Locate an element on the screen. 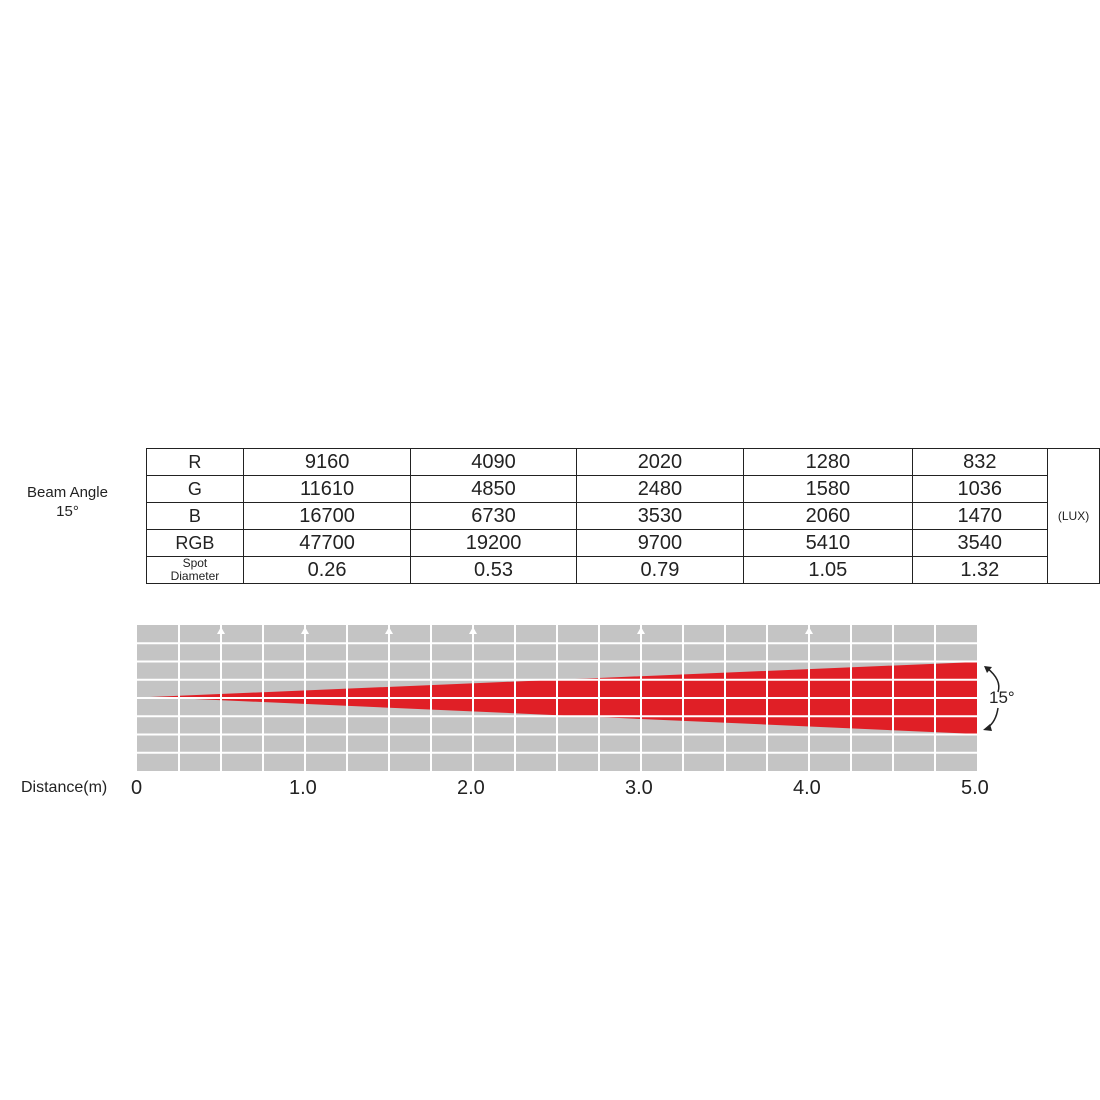  beam-angle-title: Beam Angle is located at coordinates (67, 492).